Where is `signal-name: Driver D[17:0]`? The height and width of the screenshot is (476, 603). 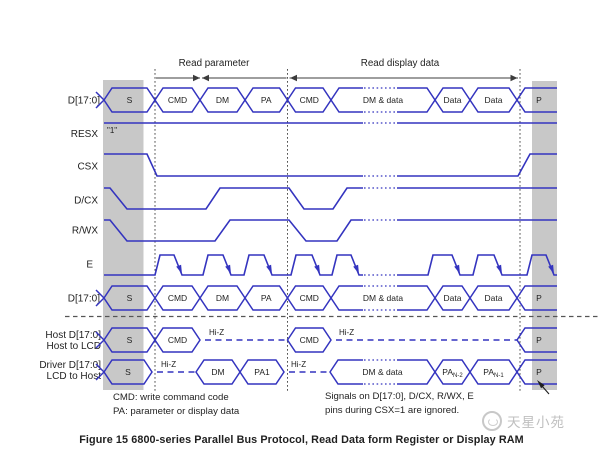 signal-name: Driver D[17:0] is located at coordinates (70, 365).